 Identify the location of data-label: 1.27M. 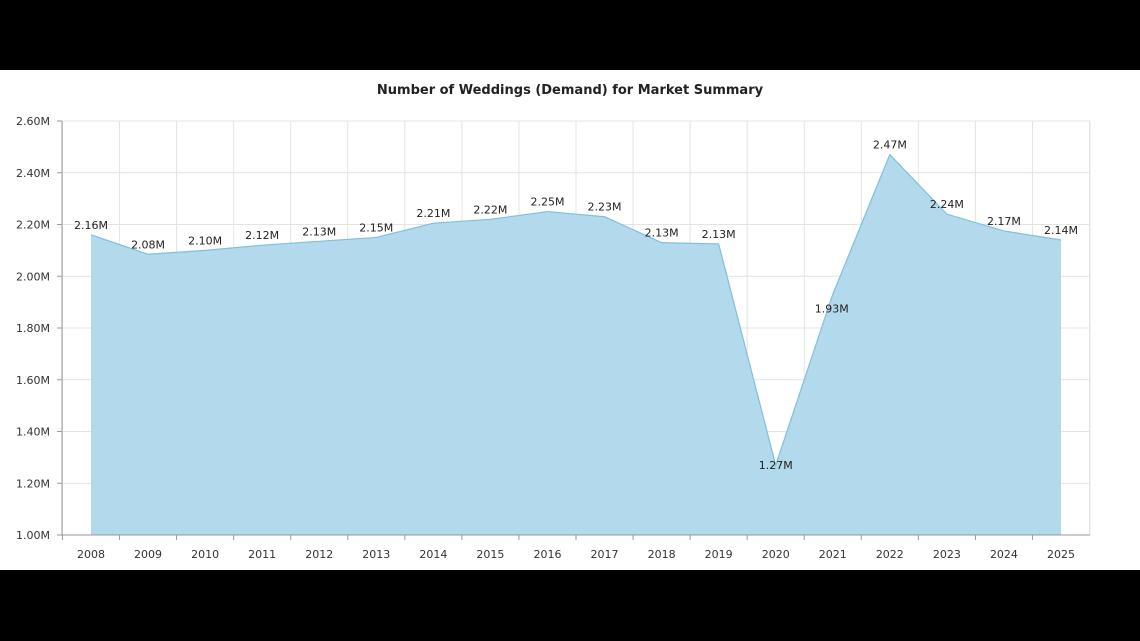
(776, 465).